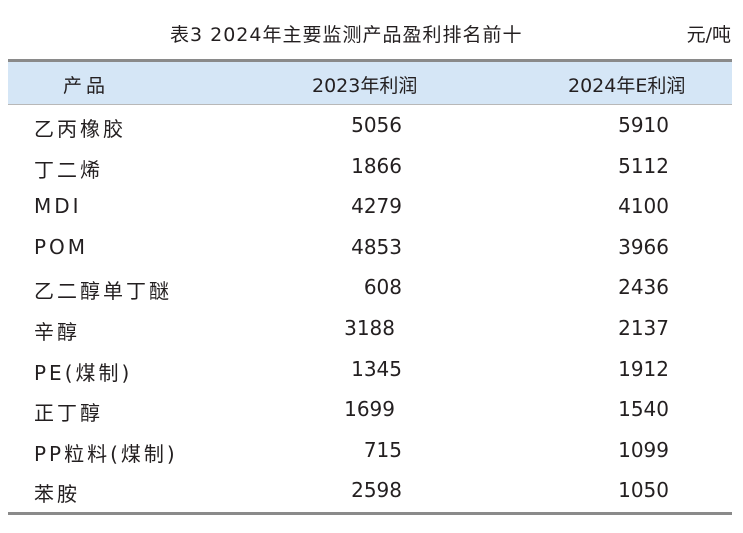 This screenshot has width=743, height=533. Describe the element at coordinates (643, 287) in the screenshot. I see `cell-profit-2024e: 2436` at that location.